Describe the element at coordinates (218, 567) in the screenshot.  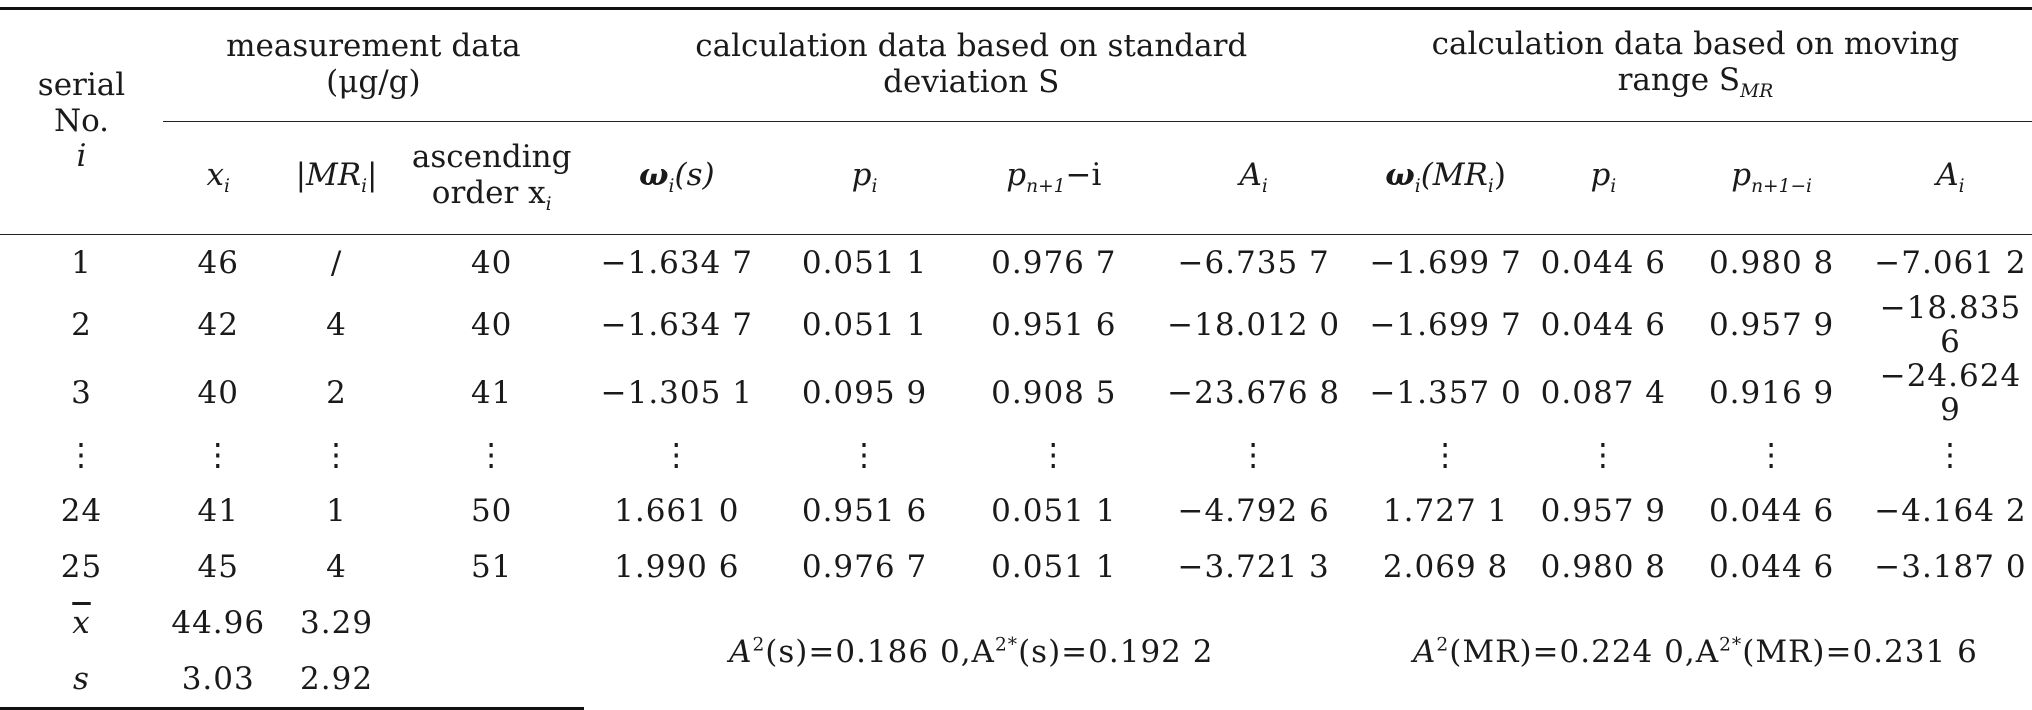
I see `table-cell: 45` at that location.